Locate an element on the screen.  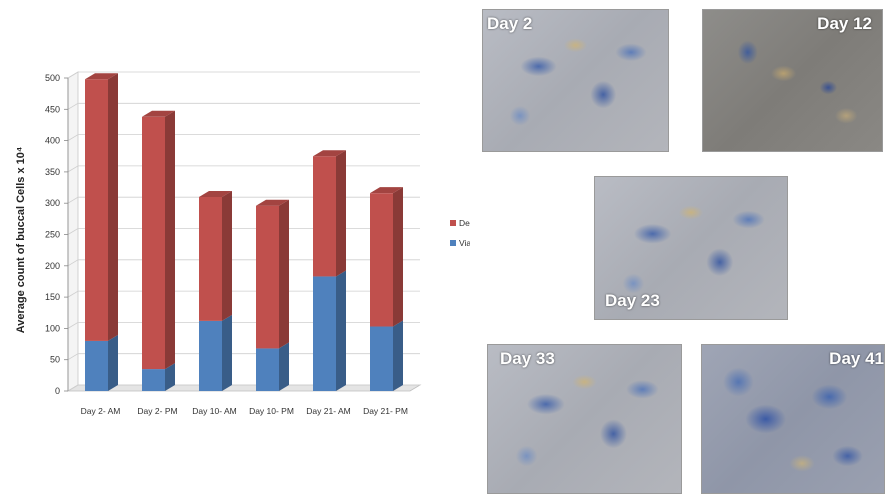
x-category-label: Day 10- AM is located at coordinates (214, 411).